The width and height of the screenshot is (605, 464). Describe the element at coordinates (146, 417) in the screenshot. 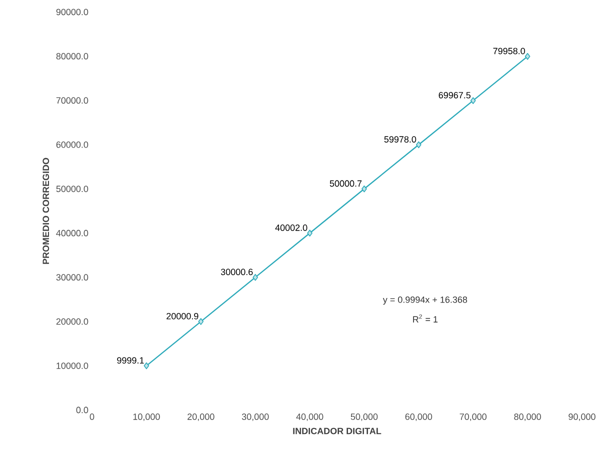

I see `x-tick-label: 10,000` at that location.